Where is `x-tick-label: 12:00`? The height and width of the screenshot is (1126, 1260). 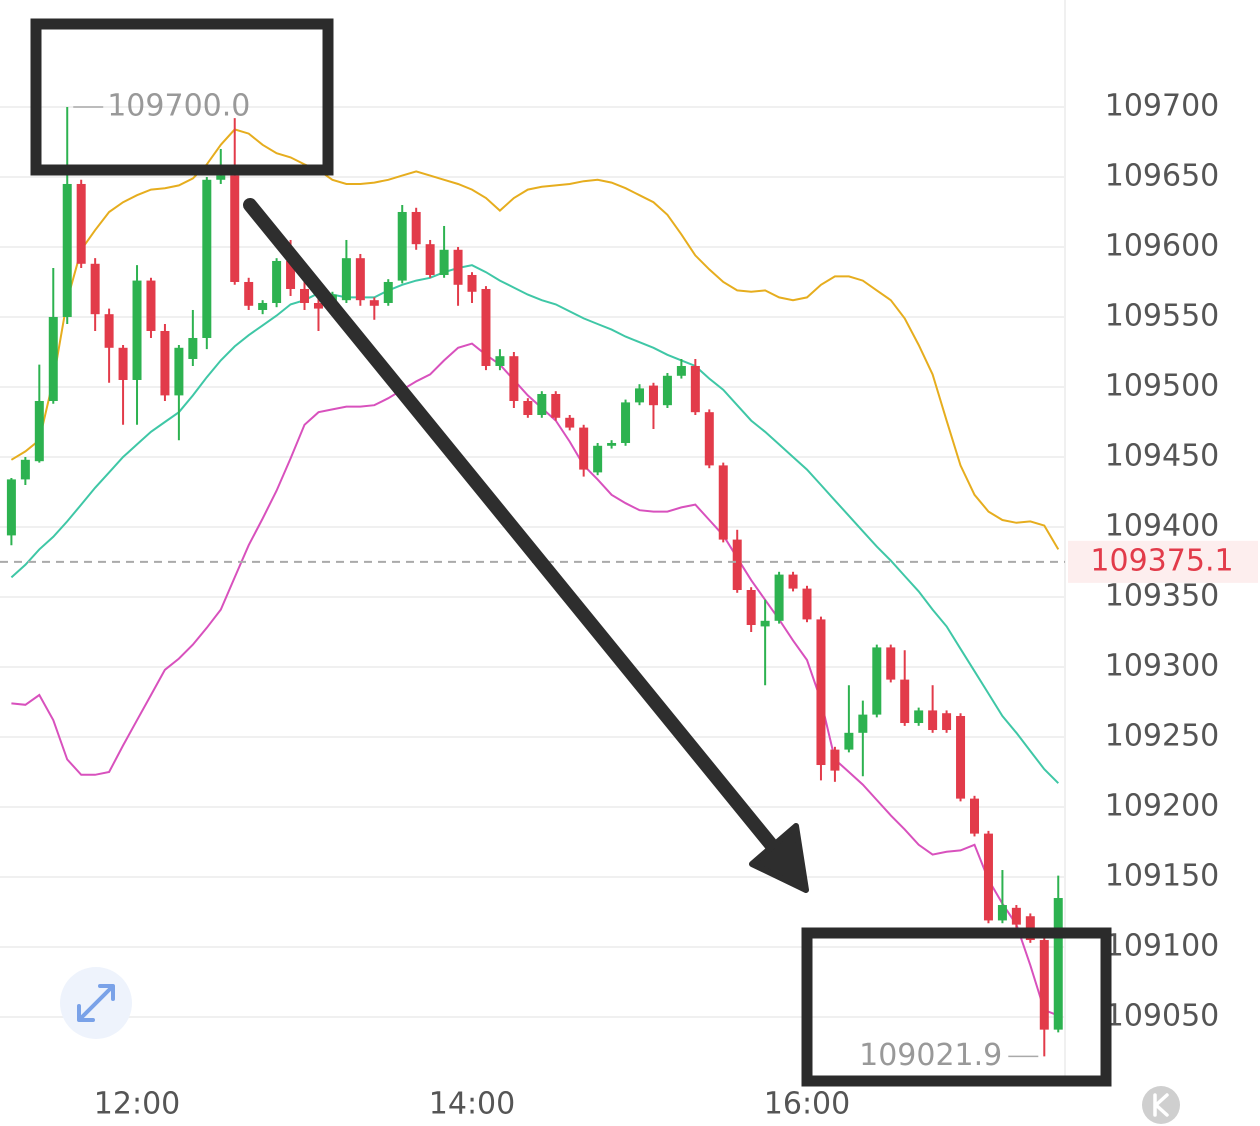
x-tick-label: 12:00 is located at coordinates (137, 1104).